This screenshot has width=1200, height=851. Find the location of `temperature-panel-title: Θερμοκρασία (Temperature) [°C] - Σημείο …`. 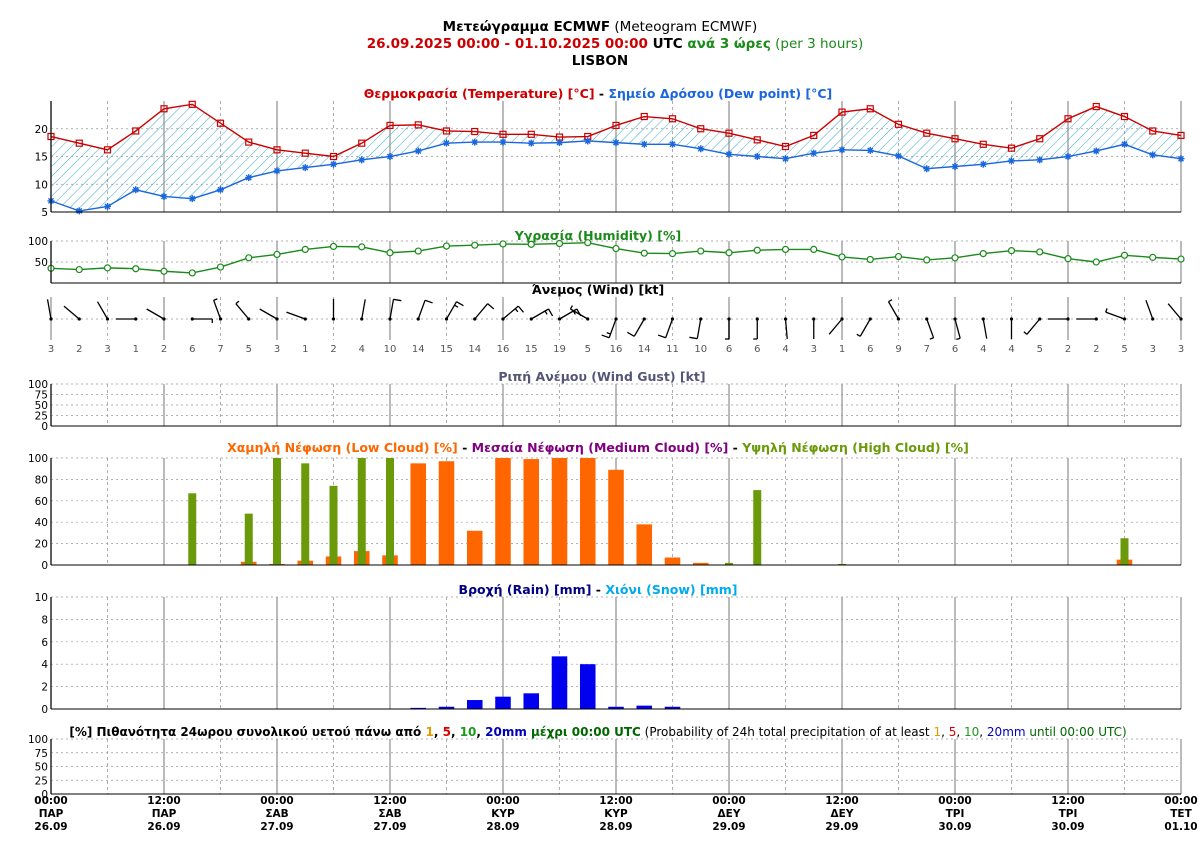

temperature-panel-title: Θερμοκρασία (Temperature) [°C] - Σημείο … is located at coordinates (598, 93).